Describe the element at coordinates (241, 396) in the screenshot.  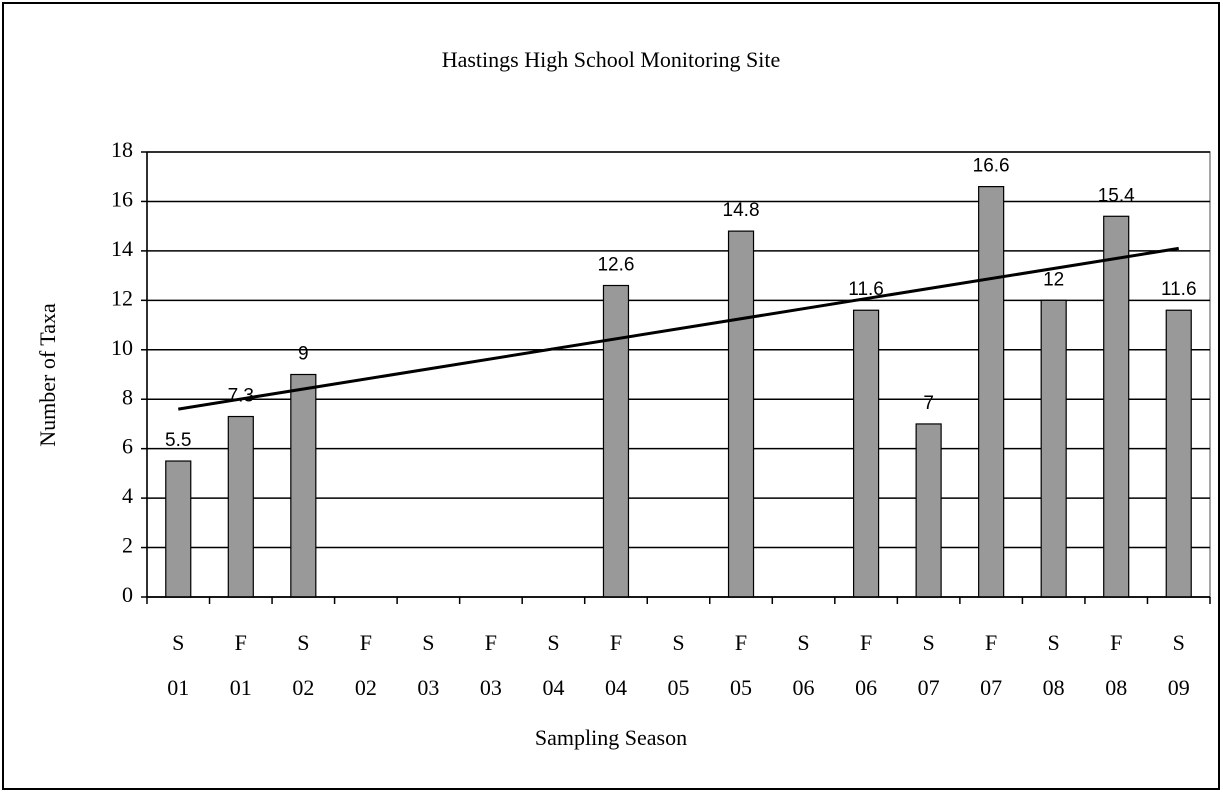
I see `data-label: 7.3` at that location.